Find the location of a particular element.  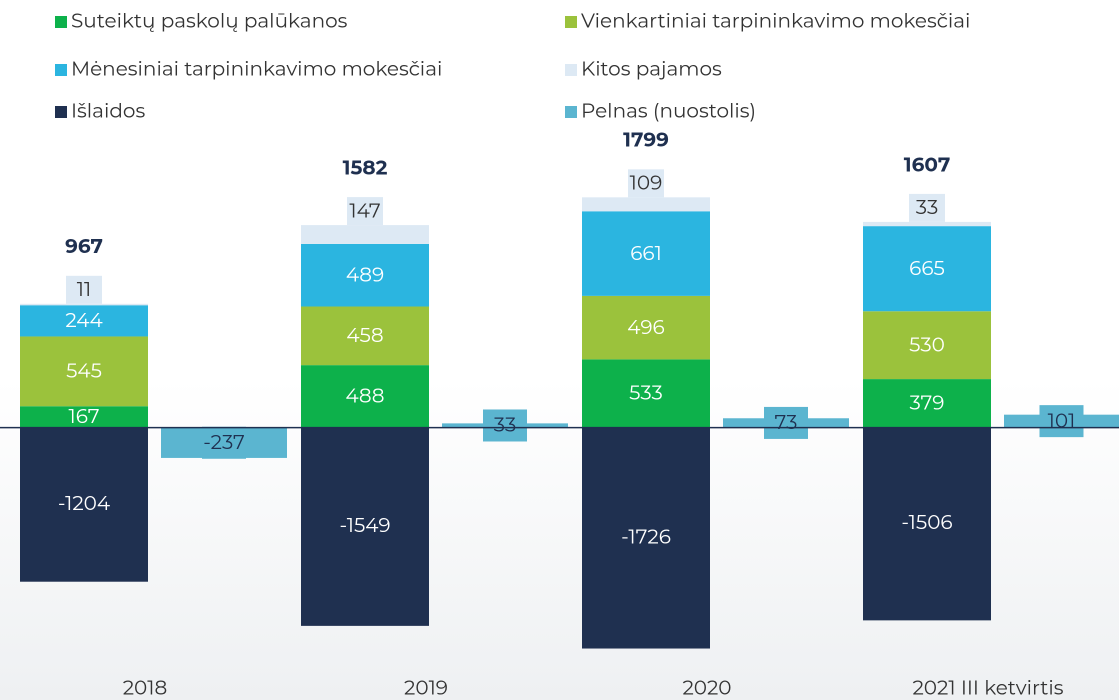

value-label: 167 is located at coordinates (83, 417).